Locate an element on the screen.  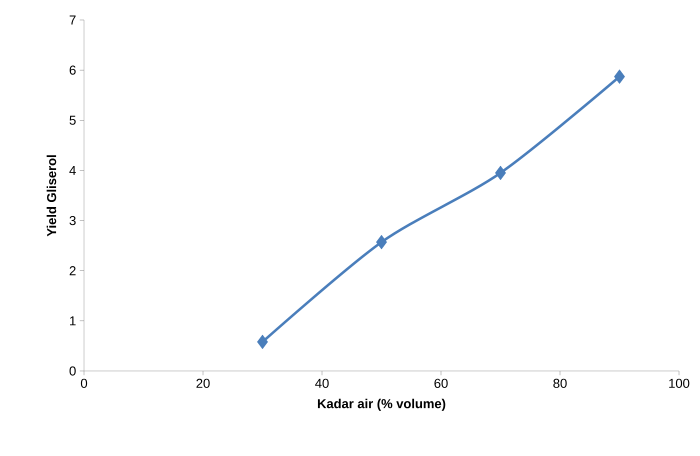
y-tick-label: 1 is located at coordinates (73, 321).